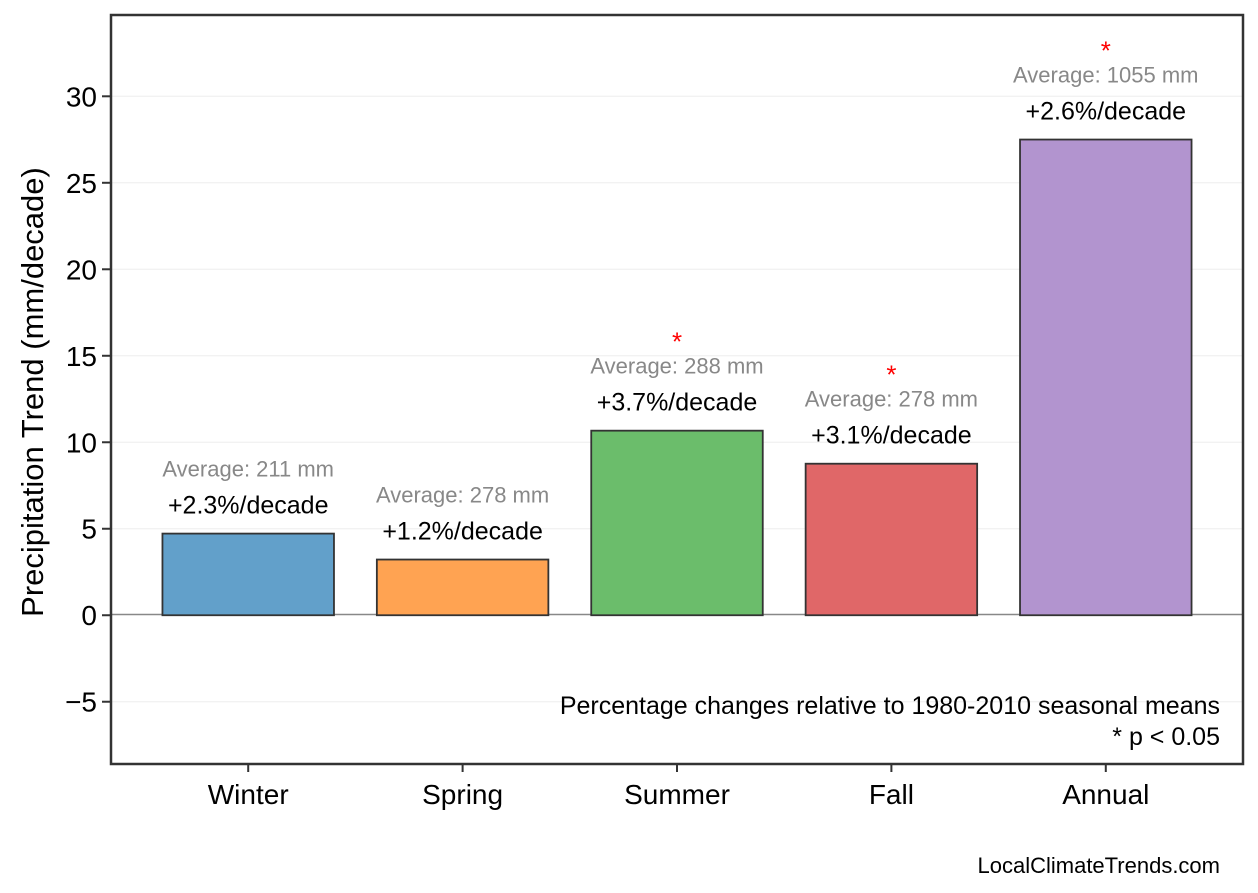 The height and width of the screenshot is (893, 1258). What do you see at coordinates (81, 269) in the screenshot?
I see `y-tick-label: 20` at bounding box center [81, 269].